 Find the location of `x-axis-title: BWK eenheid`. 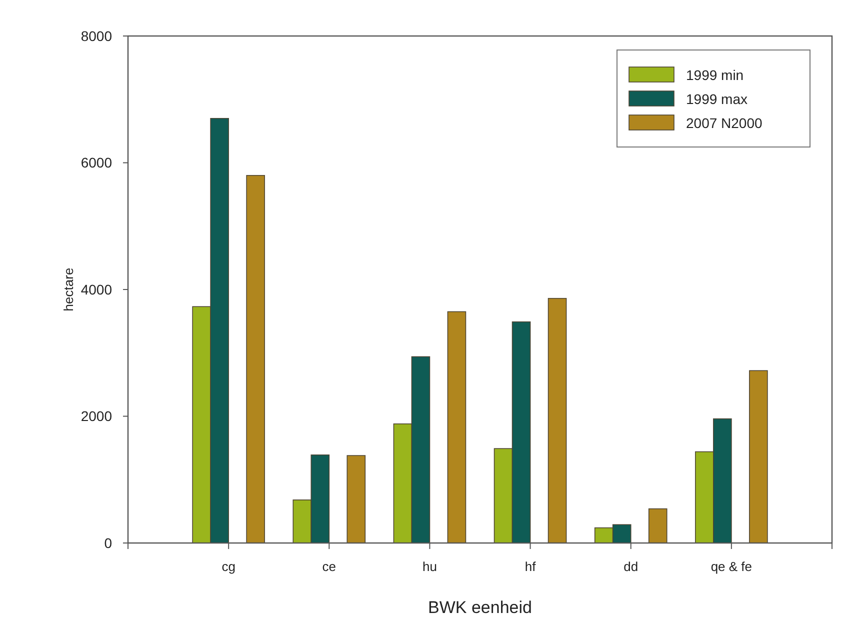

x-axis-title: BWK eenheid is located at coordinates (480, 607).